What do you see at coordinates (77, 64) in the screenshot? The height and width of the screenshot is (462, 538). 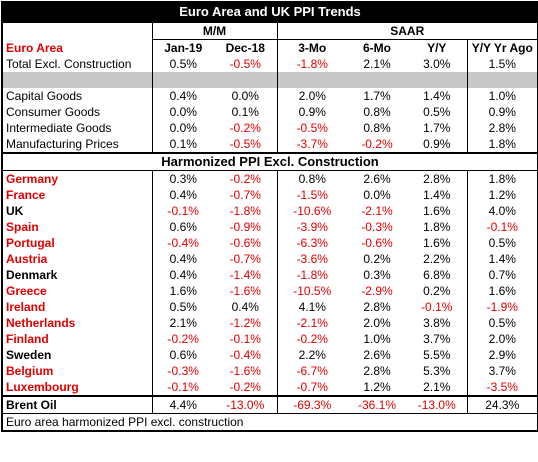 I see `row-label: Total Excl. Construction` at bounding box center [77, 64].